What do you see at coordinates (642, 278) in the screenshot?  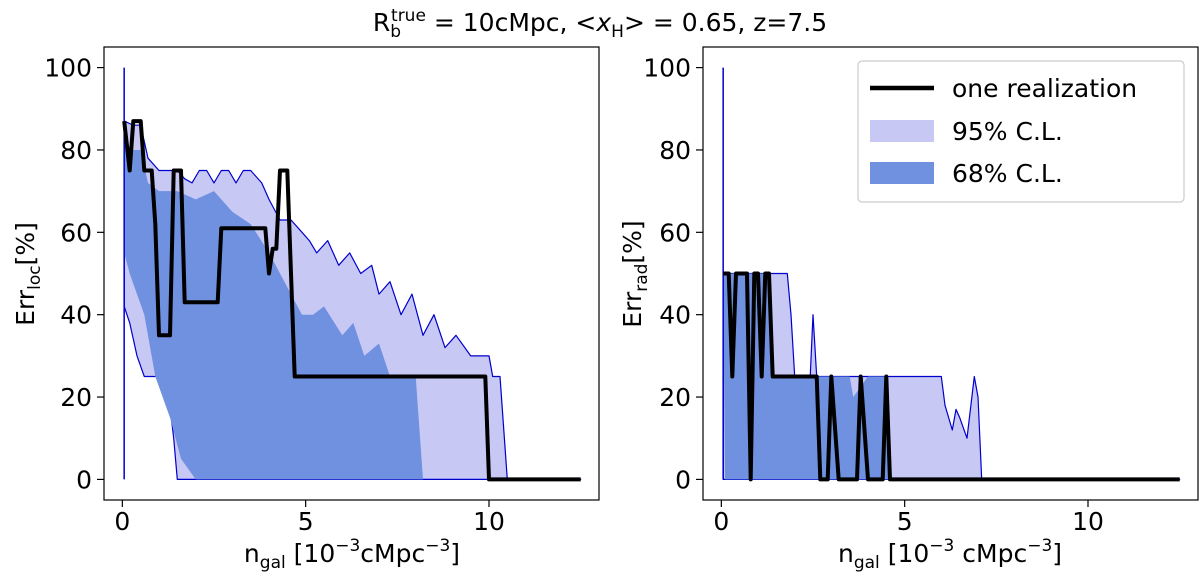 I see `right-ylabel-sub: rad` at bounding box center [642, 278].